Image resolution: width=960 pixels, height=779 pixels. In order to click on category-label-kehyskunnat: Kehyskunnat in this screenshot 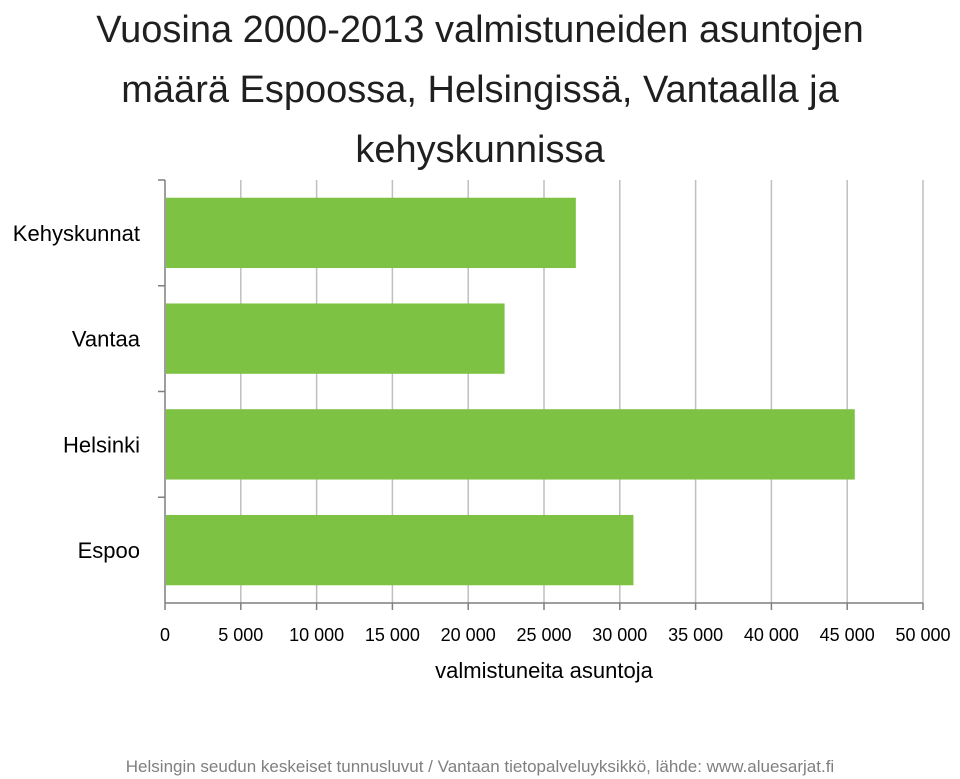, I will do `click(76, 233)`.